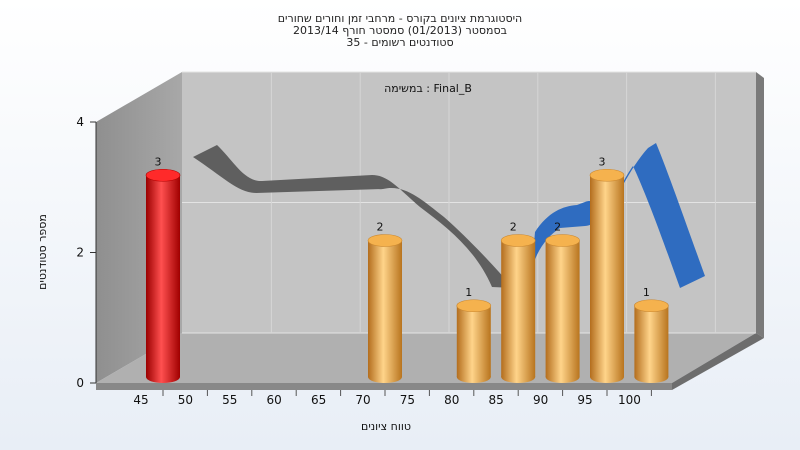  Describe the element at coordinates (140, 400) in the screenshot. I see `x-tick-label: 45` at that location.